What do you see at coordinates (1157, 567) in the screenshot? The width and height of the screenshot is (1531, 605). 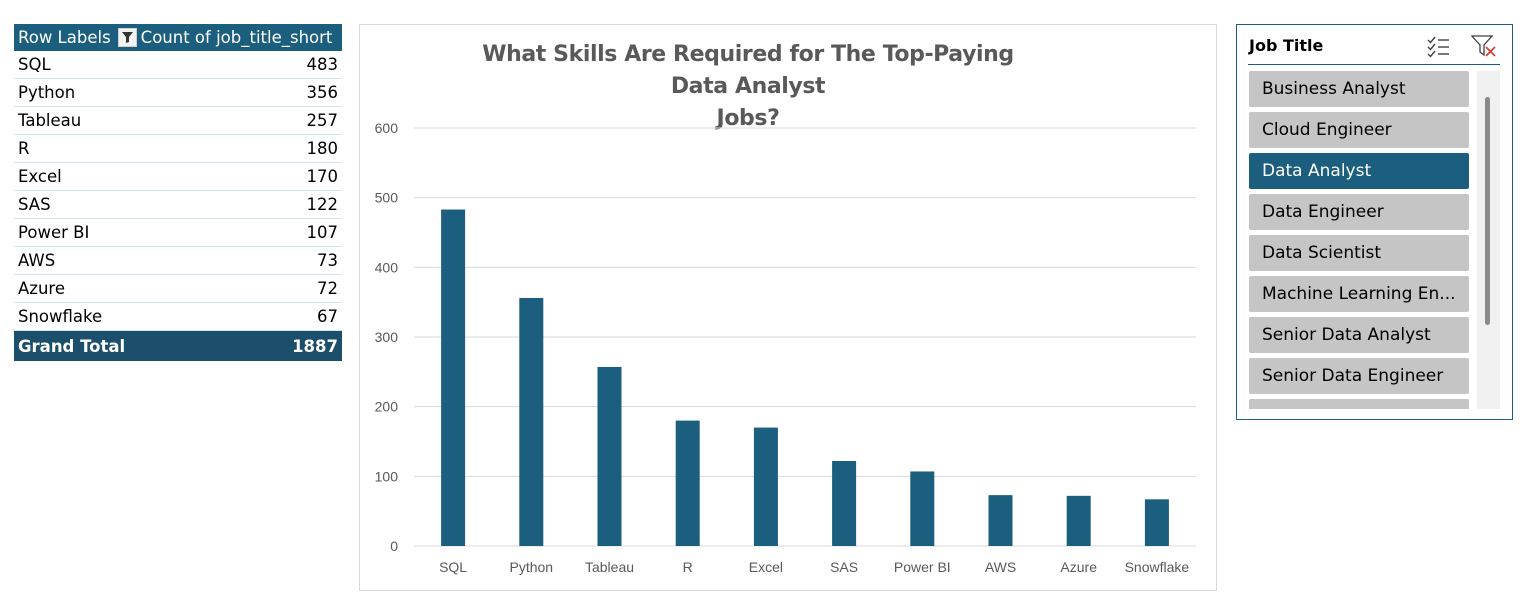 I see `x-tick-label: Snowflake` at bounding box center [1157, 567].